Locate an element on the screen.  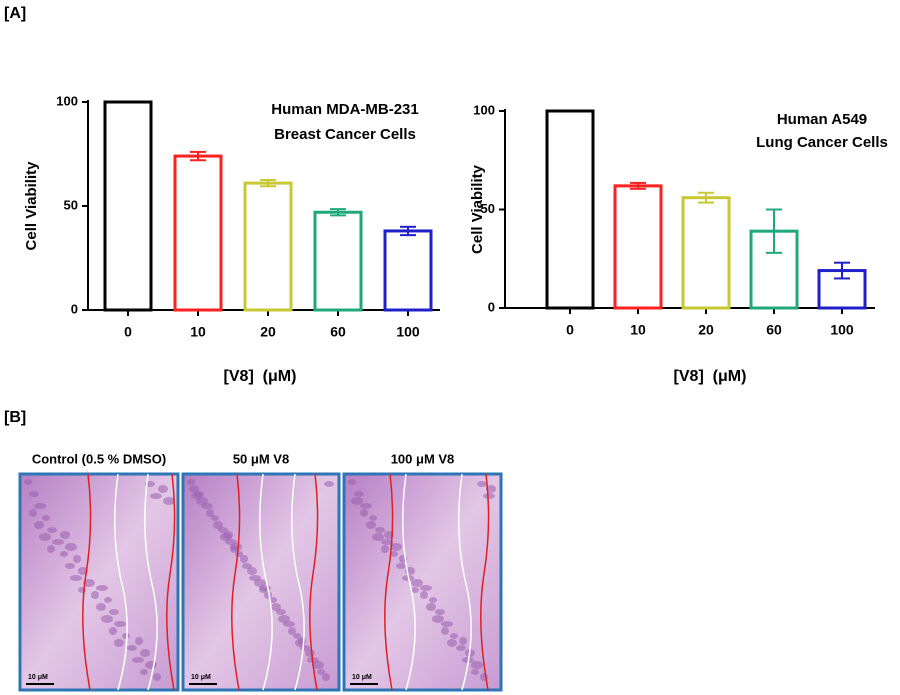
image-caption: 50 μM V8 is located at coordinates (261, 458).